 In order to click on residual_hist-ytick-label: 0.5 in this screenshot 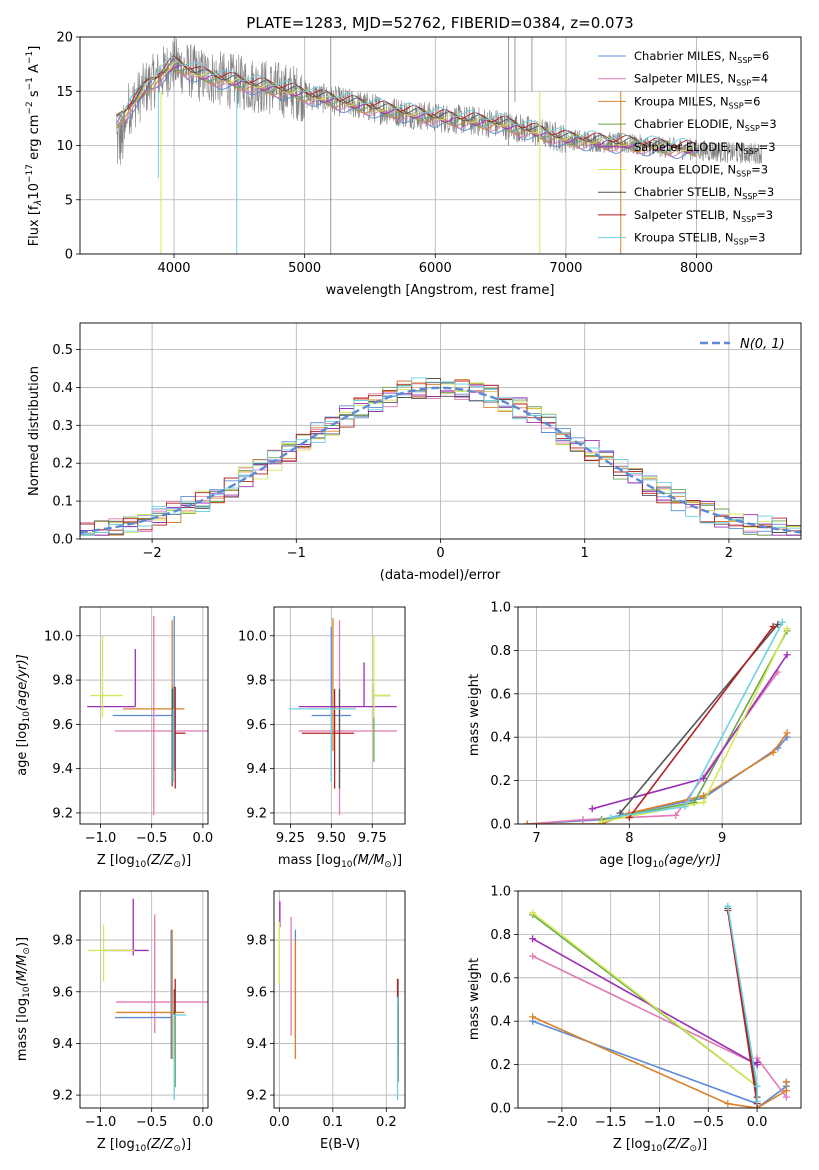, I will do `click(62, 350)`.